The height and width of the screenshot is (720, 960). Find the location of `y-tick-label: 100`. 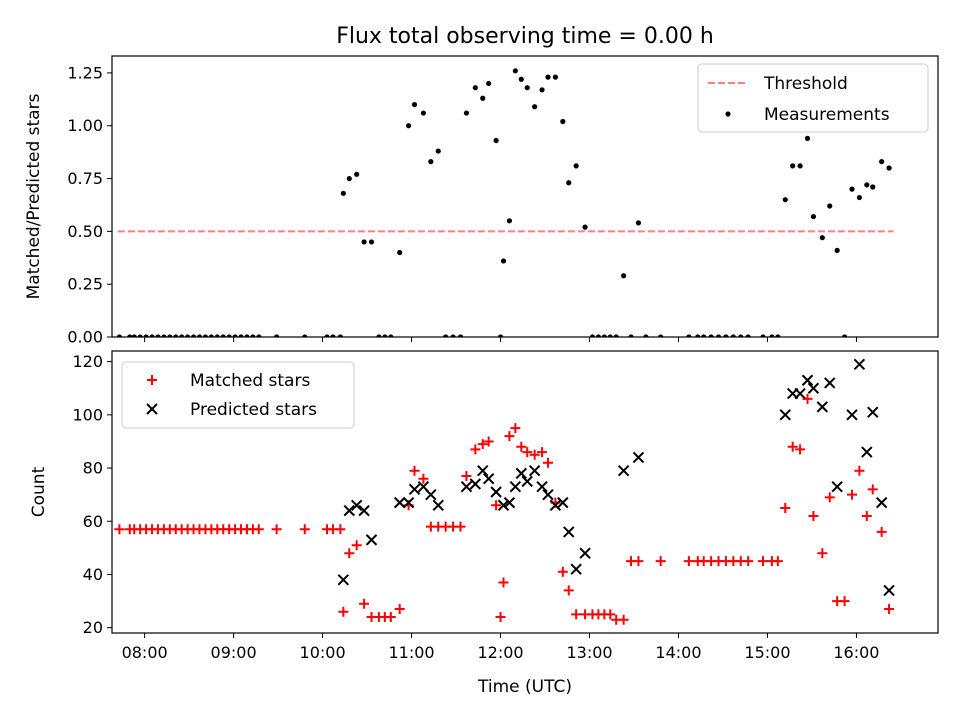

y-tick-label: 100 is located at coordinates (87, 414).